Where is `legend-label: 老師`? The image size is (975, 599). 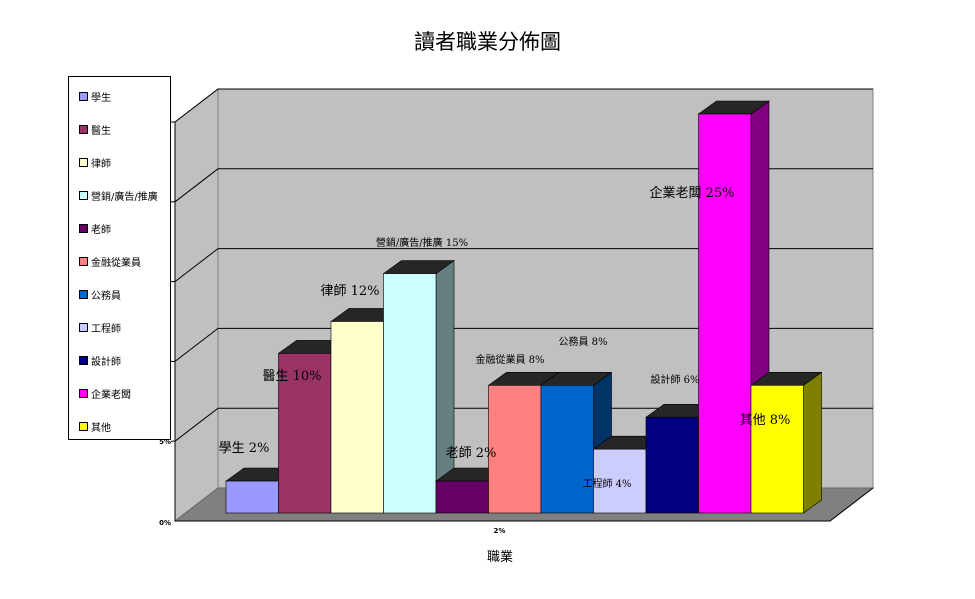 legend-label: 老師 is located at coordinates (101, 230).